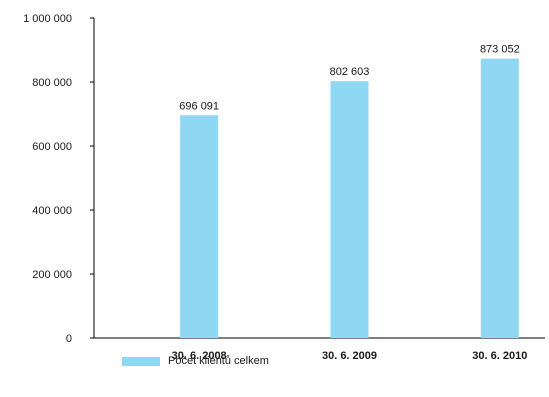 Image resolution: width=549 pixels, height=397 pixels. What do you see at coordinates (499, 356) in the screenshot?
I see `x-tick-label: 30. 6. 2010` at bounding box center [499, 356].